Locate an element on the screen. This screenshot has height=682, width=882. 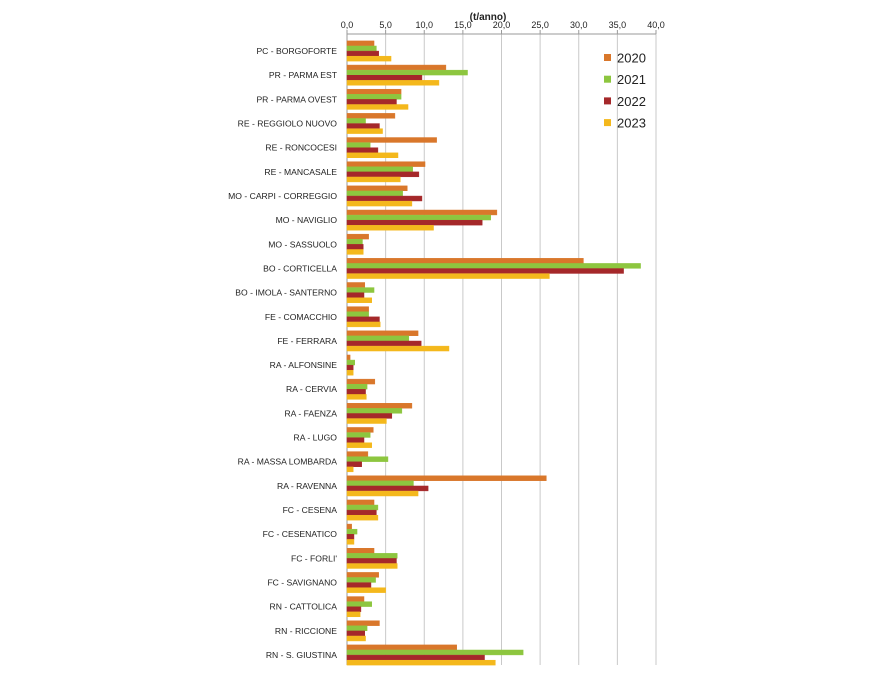
category-label: FE - COMACCHIO is located at coordinates (301, 317).